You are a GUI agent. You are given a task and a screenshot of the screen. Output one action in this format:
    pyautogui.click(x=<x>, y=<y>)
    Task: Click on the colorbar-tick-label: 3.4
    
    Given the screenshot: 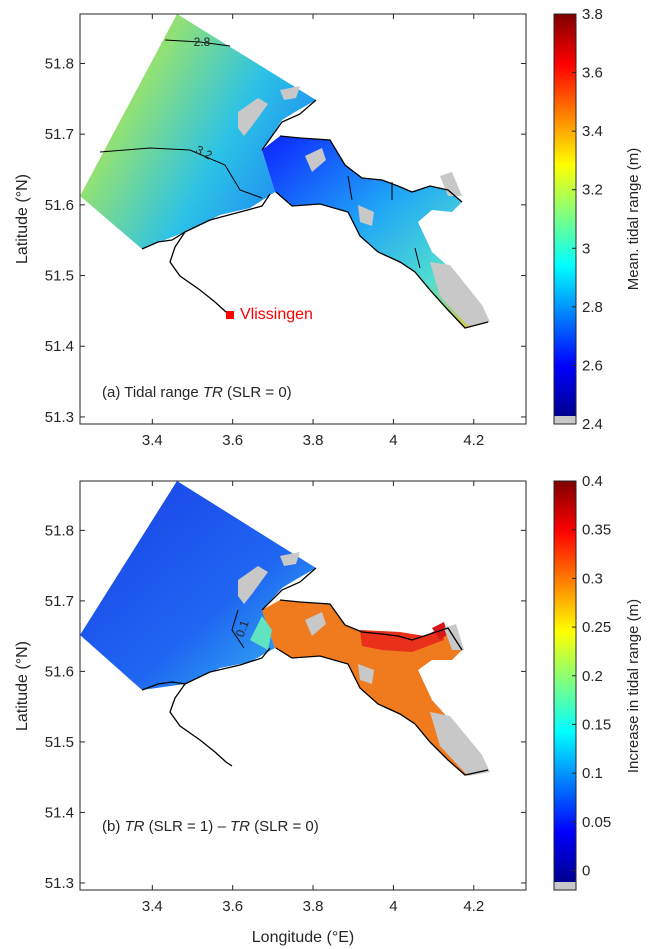 What is the action you would take?
    pyautogui.click(x=592, y=131)
    